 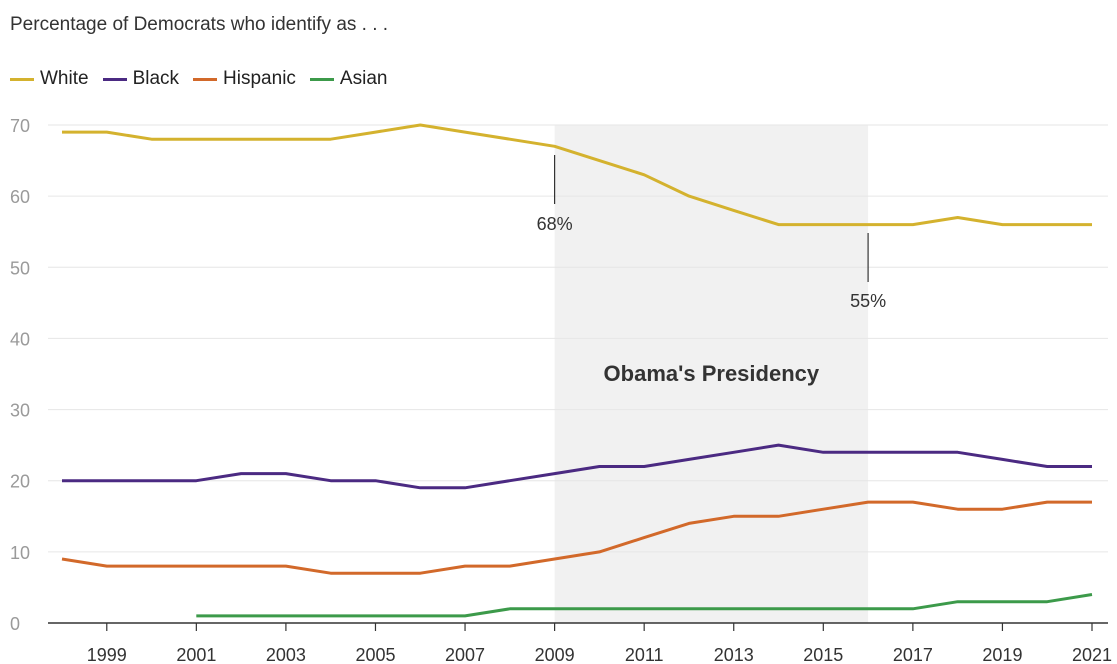 I want to click on x-tick-label-1999: 1999, so click(x=107, y=654).